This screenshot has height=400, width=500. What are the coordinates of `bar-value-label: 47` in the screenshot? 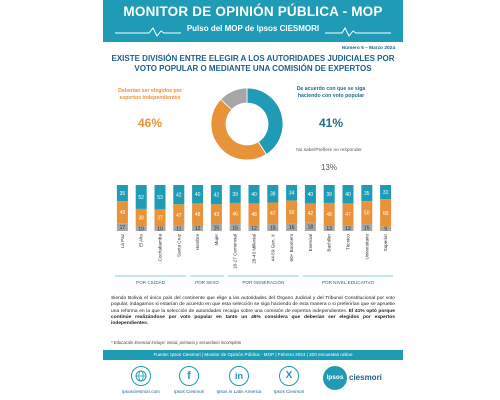 It's located at (348, 215).